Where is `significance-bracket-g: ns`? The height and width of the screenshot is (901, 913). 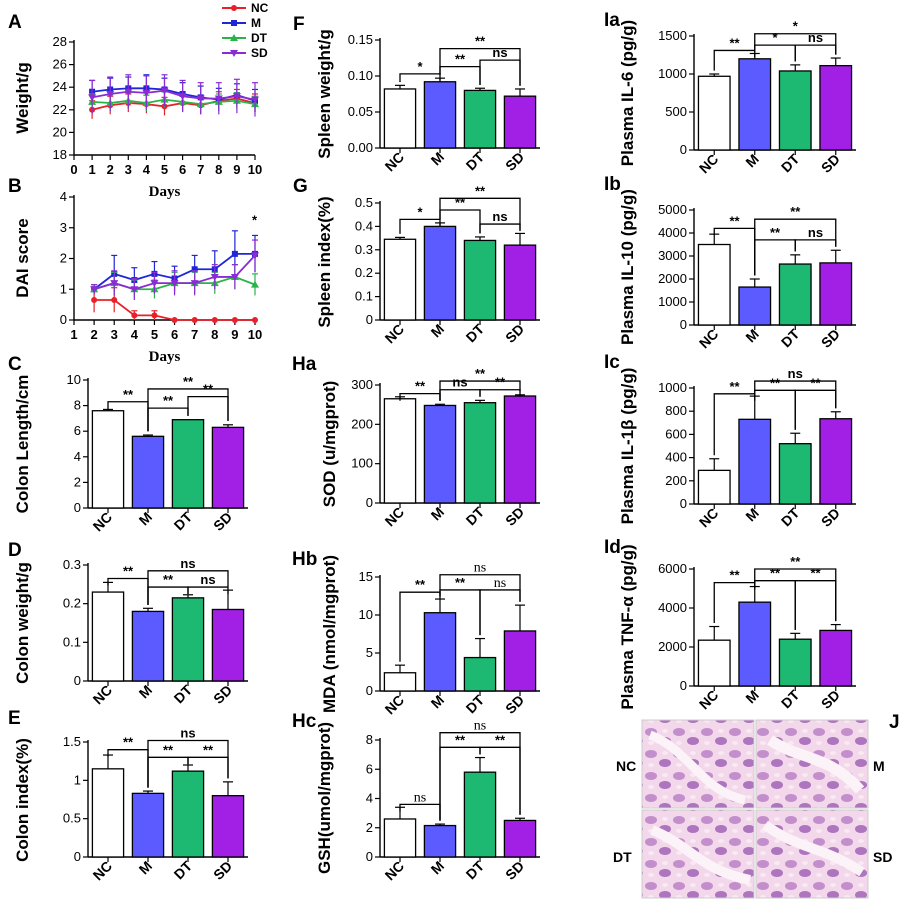
significance-bracket-g: ns is located at coordinates (500, 221).